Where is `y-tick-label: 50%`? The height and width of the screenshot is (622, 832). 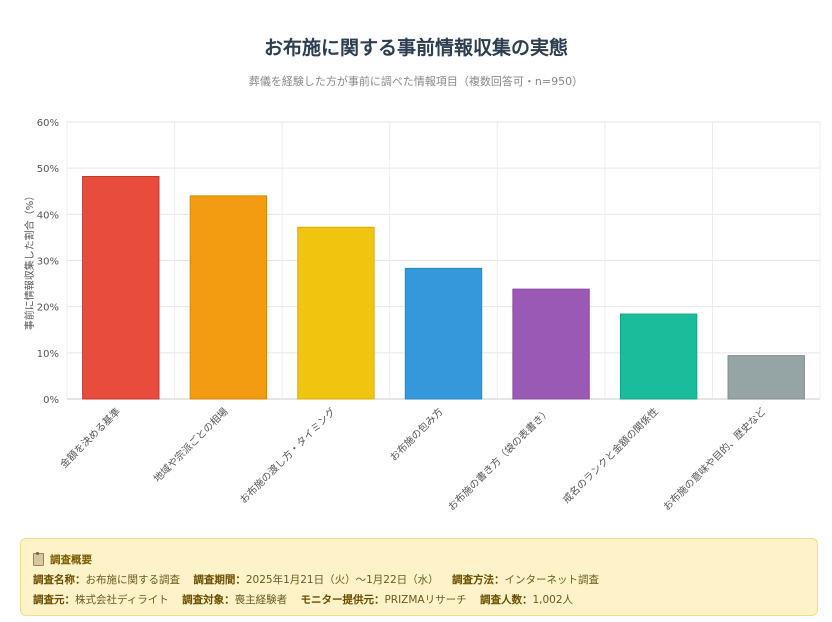
y-tick-label: 50% is located at coordinates (48, 169).